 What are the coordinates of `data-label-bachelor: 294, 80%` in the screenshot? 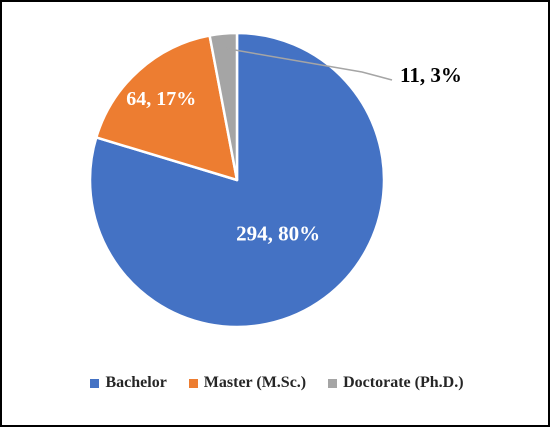 It's located at (278, 233).